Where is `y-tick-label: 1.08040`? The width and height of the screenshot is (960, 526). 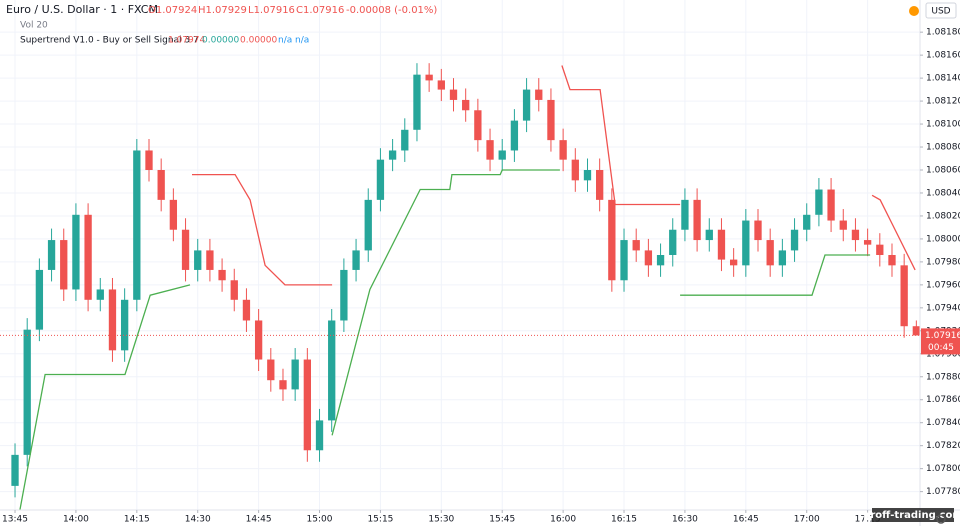 y-tick-label: 1.08040 is located at coordinates (943, 193).